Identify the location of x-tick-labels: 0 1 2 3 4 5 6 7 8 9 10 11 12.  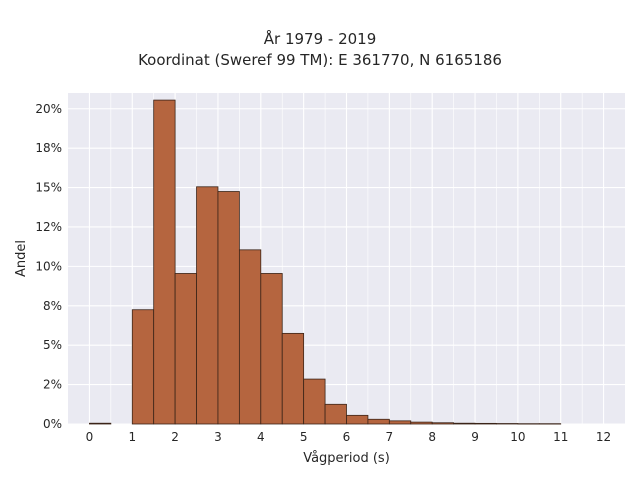
(349, 437).